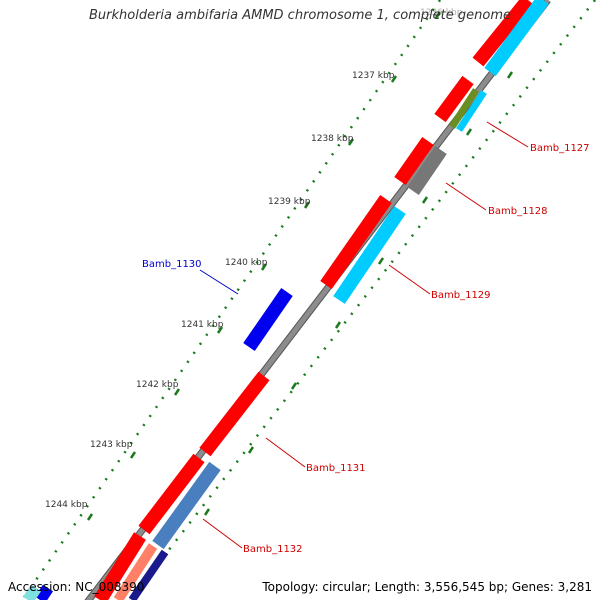  What do you see at coordinates (66, 505) in the screenshot?
I see `tick-label: 1244 kbp` at bounding box center [66, 505].